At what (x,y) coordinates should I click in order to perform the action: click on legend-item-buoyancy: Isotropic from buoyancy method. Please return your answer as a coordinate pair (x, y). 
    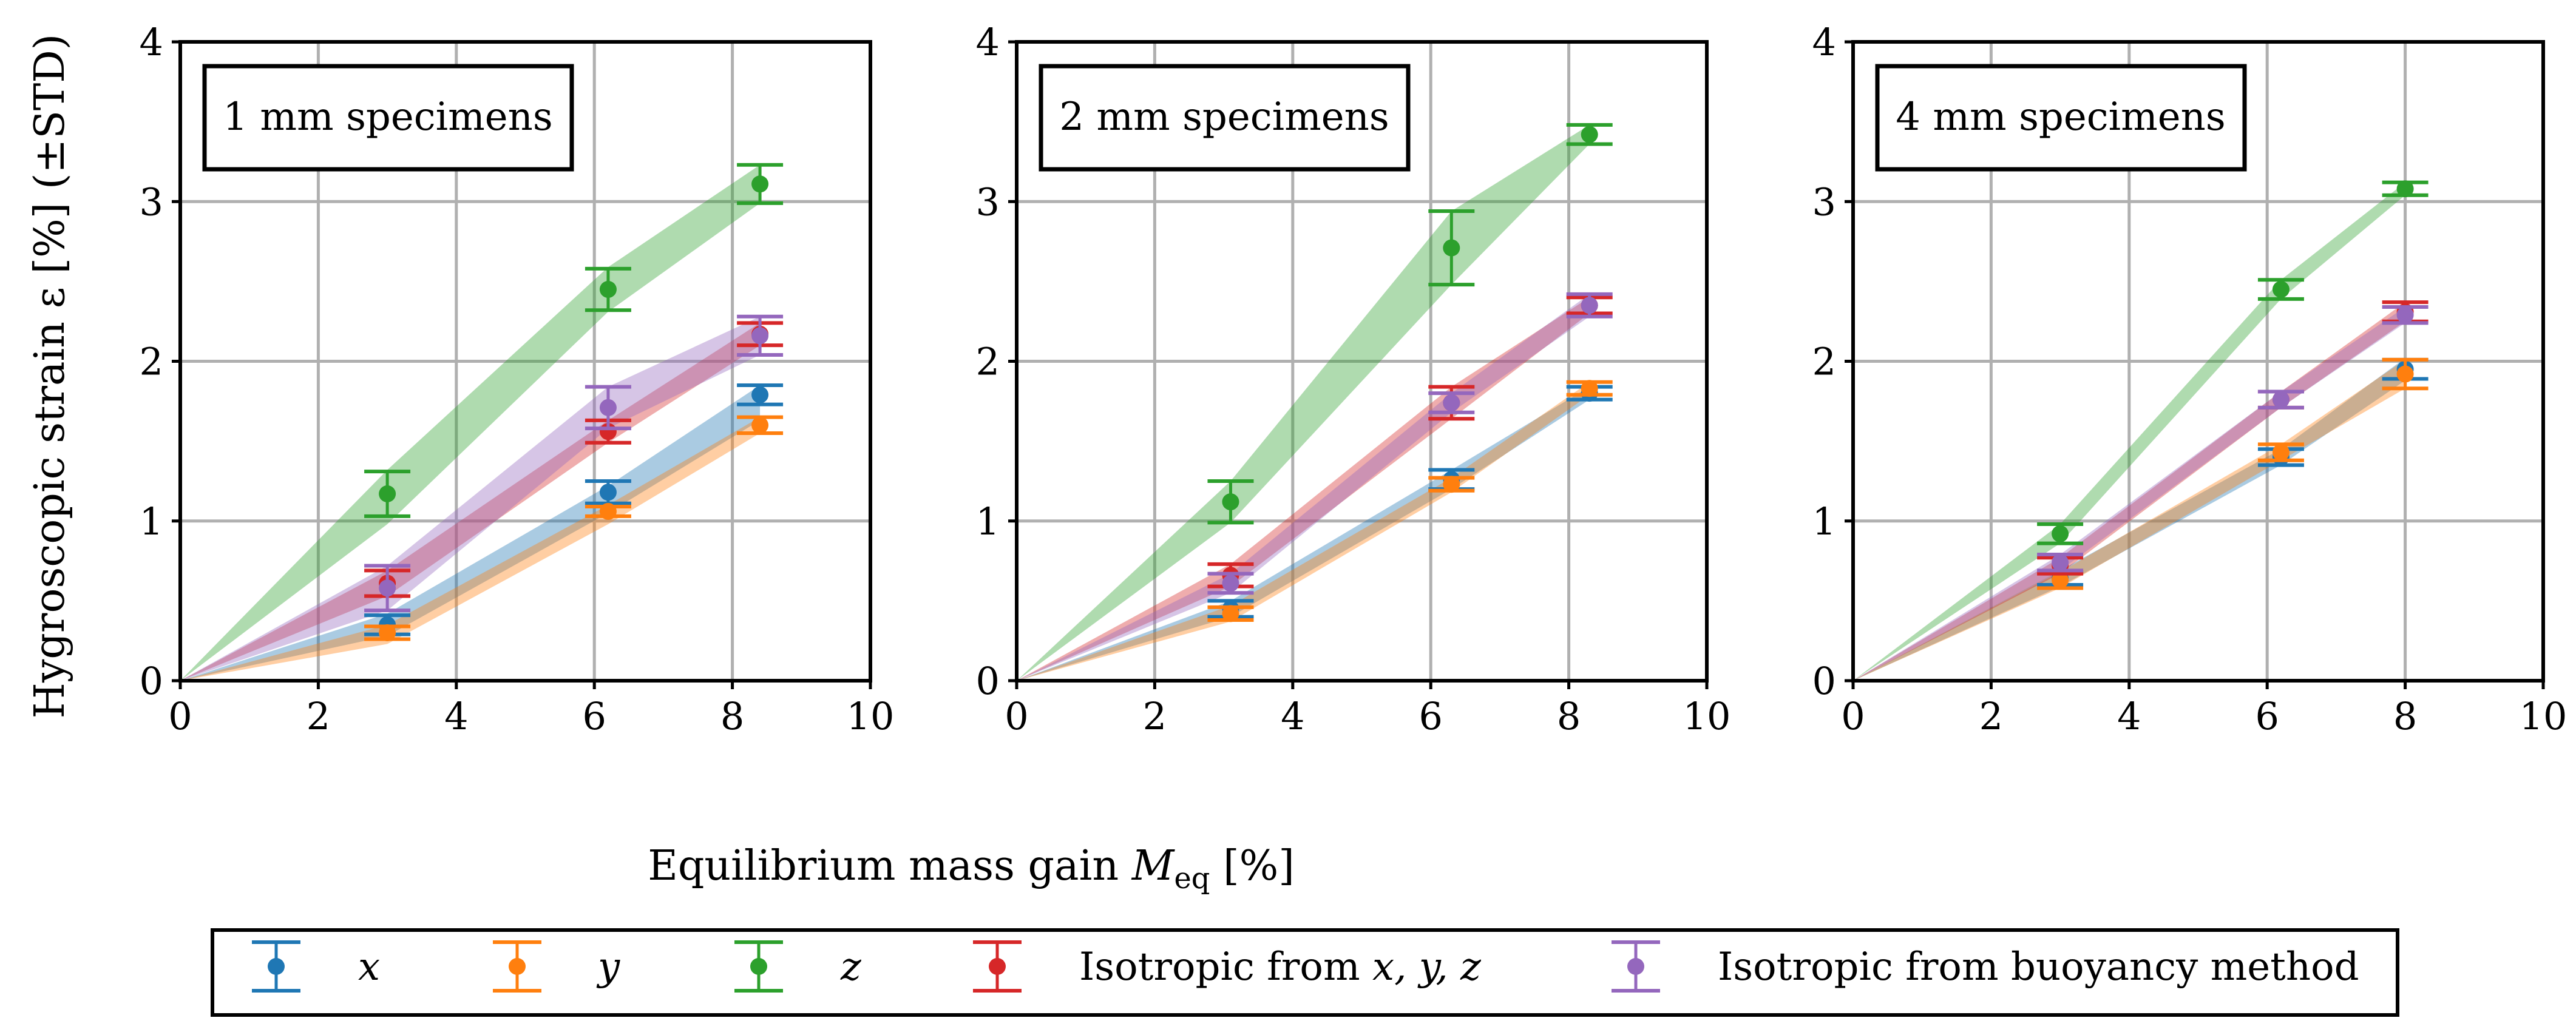
    Looking at the image, I should click on (1986, 967).